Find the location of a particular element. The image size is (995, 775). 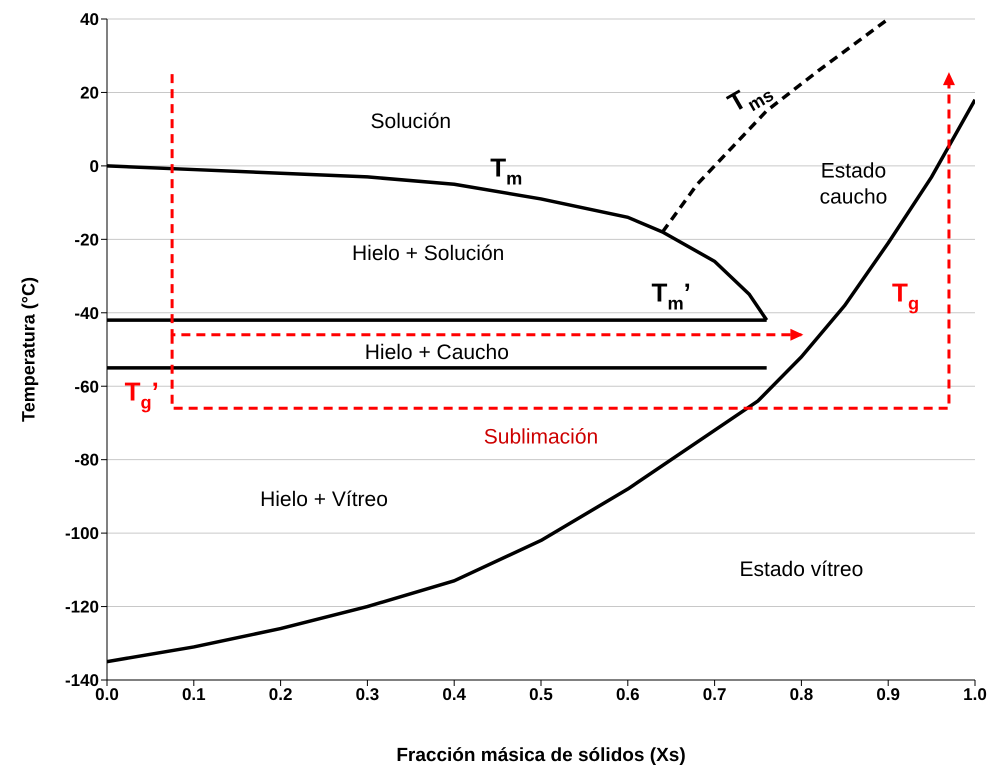

x-tick-label: 0.3 is located at coordinates (368, 694).